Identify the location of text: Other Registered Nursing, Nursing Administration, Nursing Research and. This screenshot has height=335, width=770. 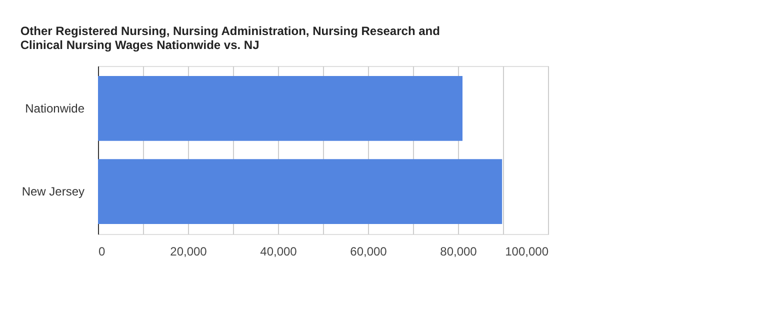
(230, 31).